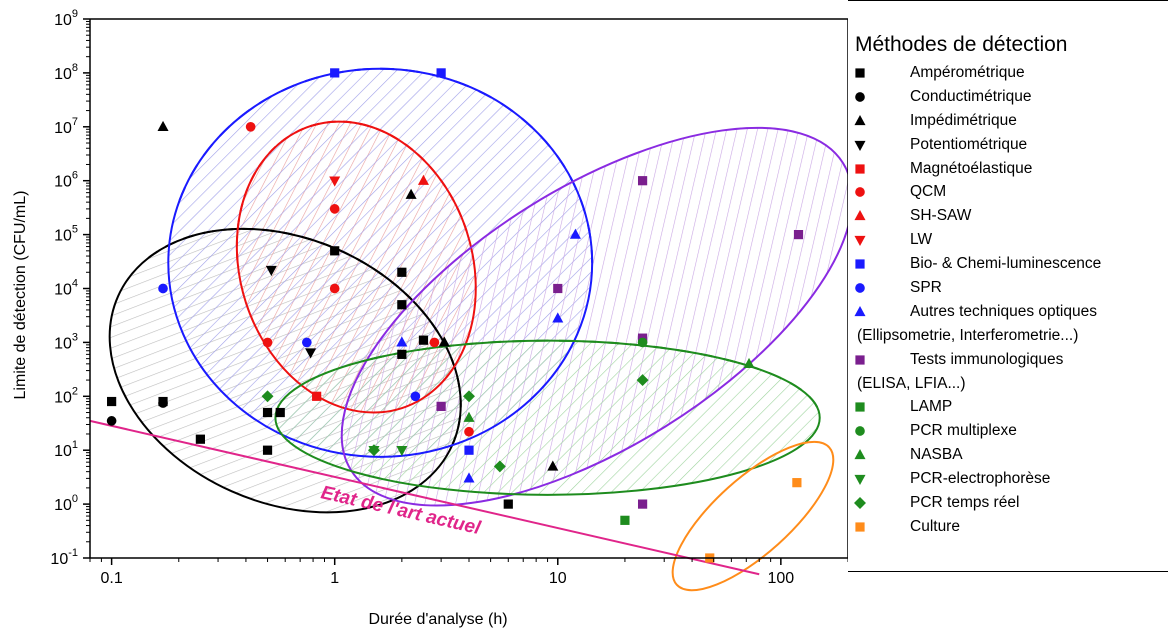 This screenshot has height=631, width=1168. Describe the element at coordinates (66, 18) in the screenshot. I see `y-tick-label: 10⁹` at that location.